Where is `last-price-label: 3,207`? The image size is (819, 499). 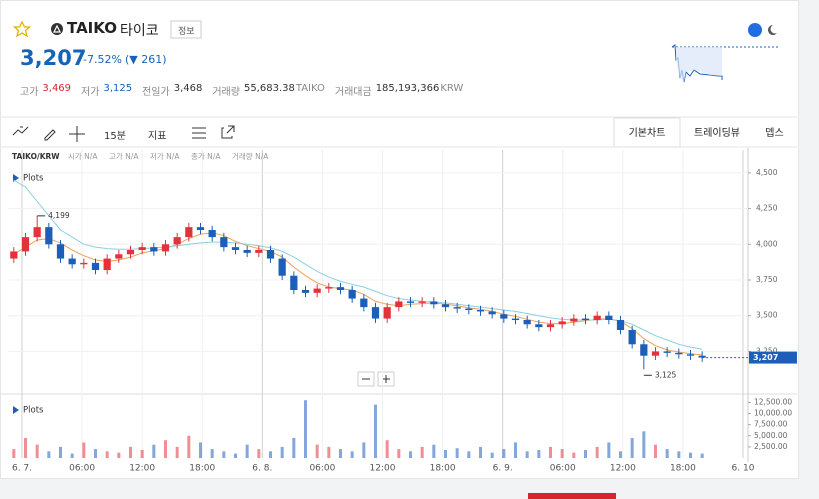 last-price-label: 3,207 is located at coordinates (765, 357).